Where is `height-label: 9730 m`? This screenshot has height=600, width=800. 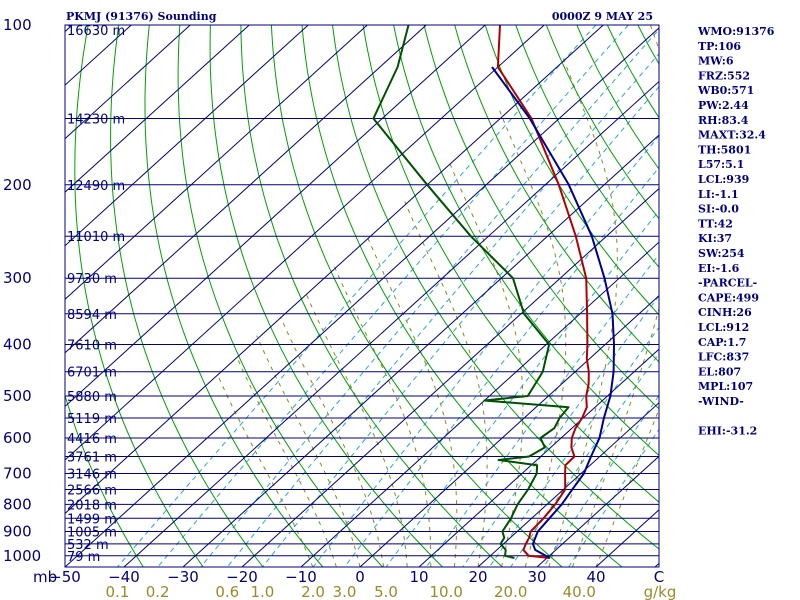 height-label: 9730 m is located at coordinates (92, 279).